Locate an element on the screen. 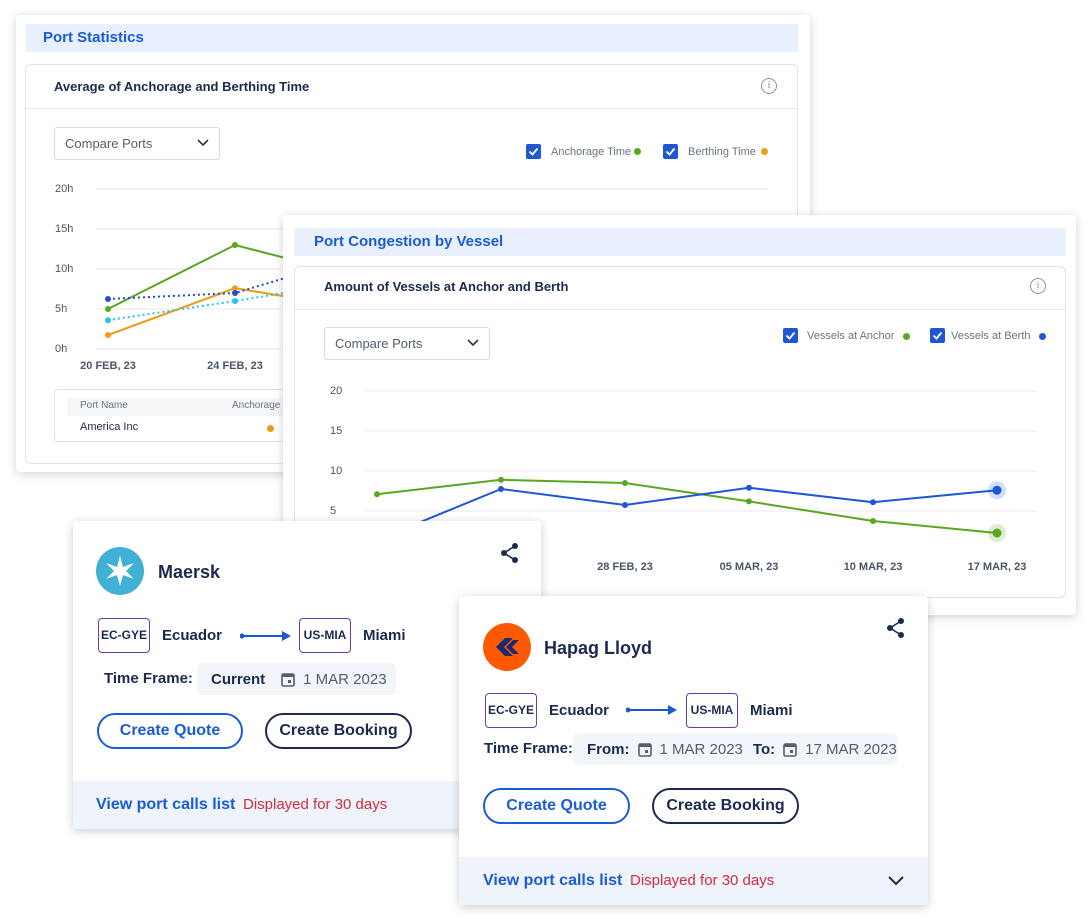  port-code: US-MIA is located at coordinates (712, 710).